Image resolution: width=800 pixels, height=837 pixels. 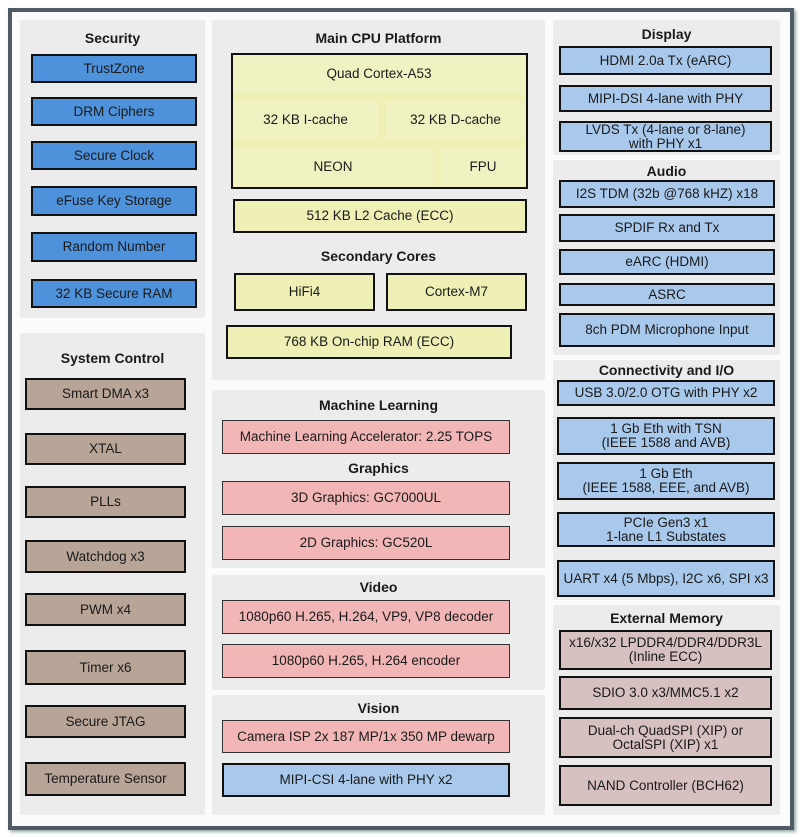 What do you see at coordinates (380, 216) in the screenshot?
I see `l2-cache: 512 KB L2 Cache (ECC)` at bounding box center [380, 216].